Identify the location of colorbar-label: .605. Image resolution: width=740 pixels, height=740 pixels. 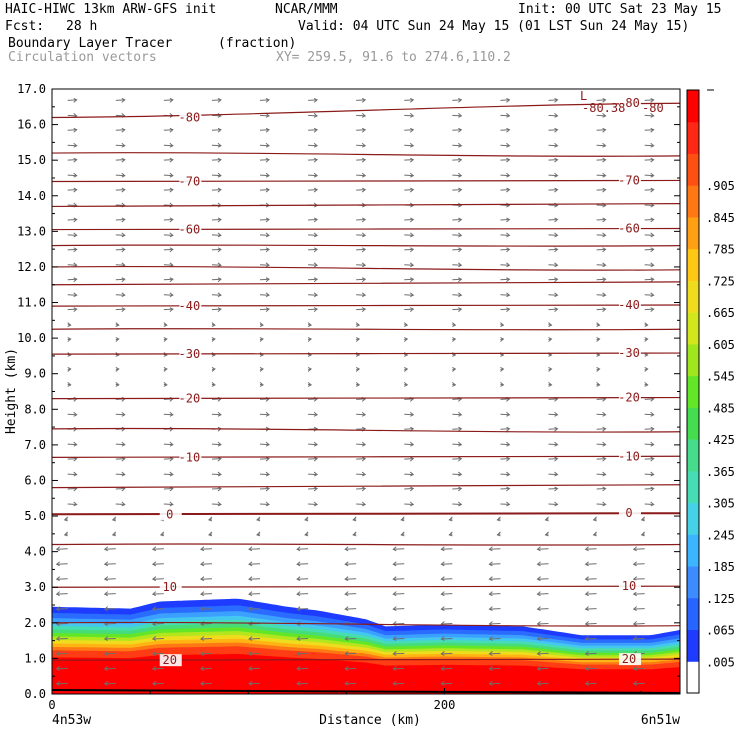
(720, 345).